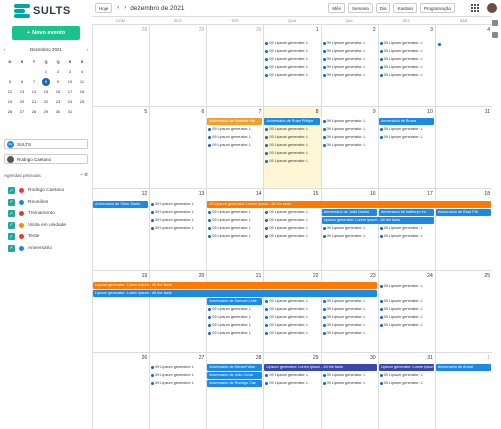  I want to click on agenda-item: ✓ Rodrigo Caetano, so click(50, 191).